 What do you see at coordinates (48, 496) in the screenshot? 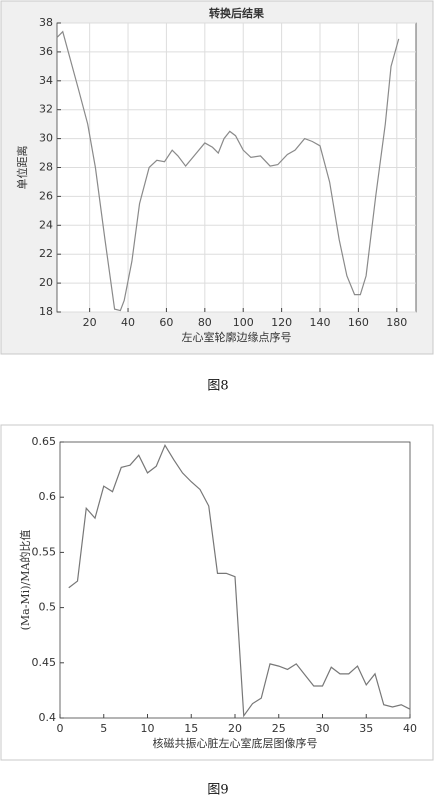
I see `y-tick-label: 0.6` at bounding box center [48, 496].